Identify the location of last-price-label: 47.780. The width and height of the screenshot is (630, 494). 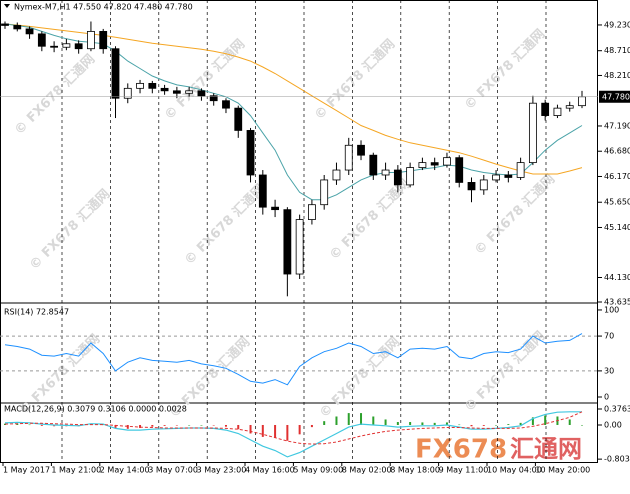
(616, 96).